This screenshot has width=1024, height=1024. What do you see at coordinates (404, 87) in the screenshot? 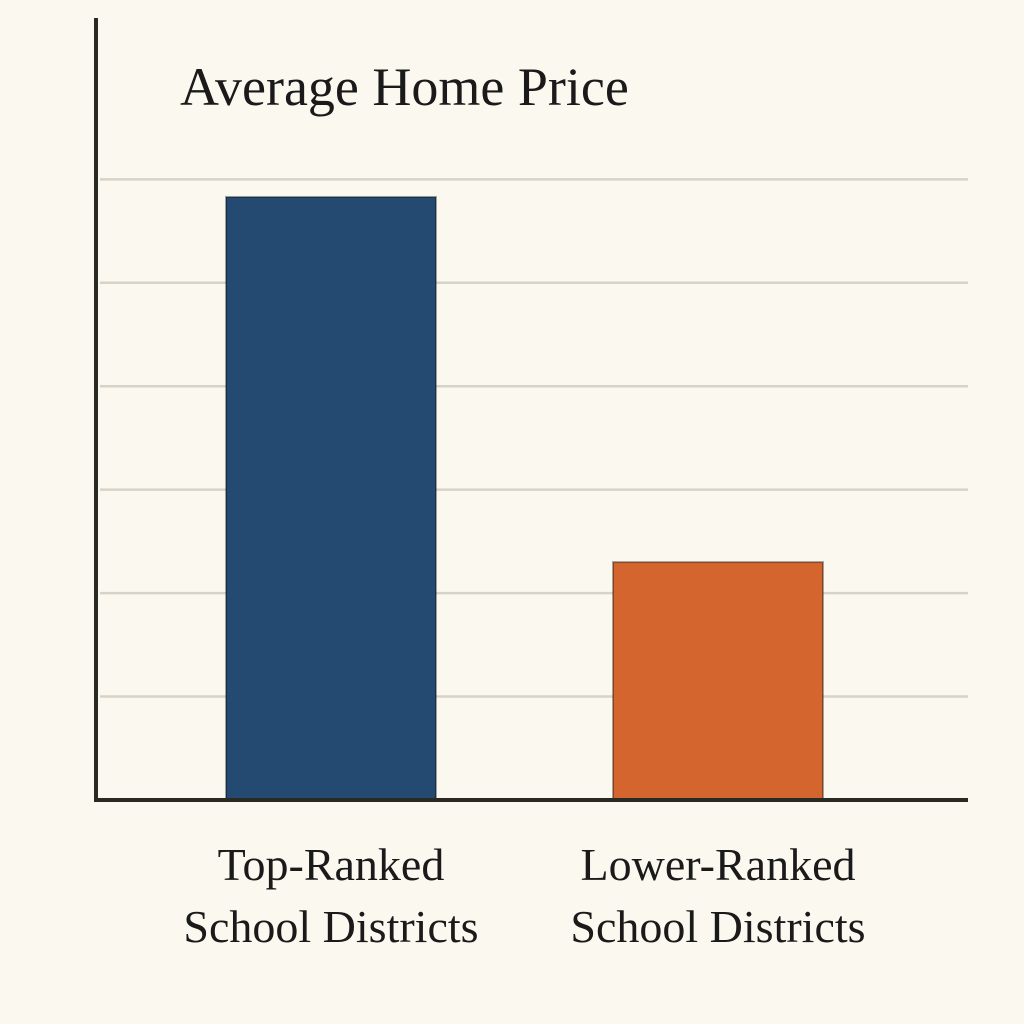
I see `chart-title: Average Home Price` at bounding box center [404, 87].